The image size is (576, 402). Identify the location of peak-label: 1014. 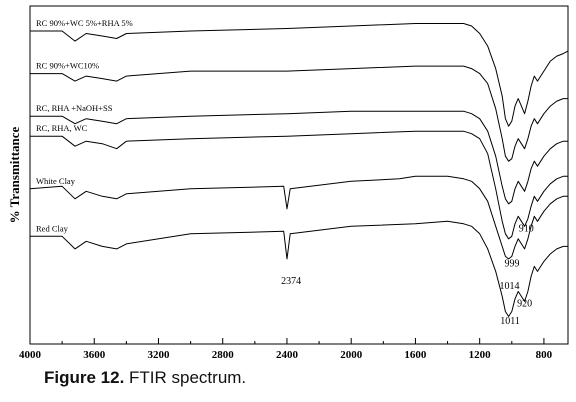
(510, 286).